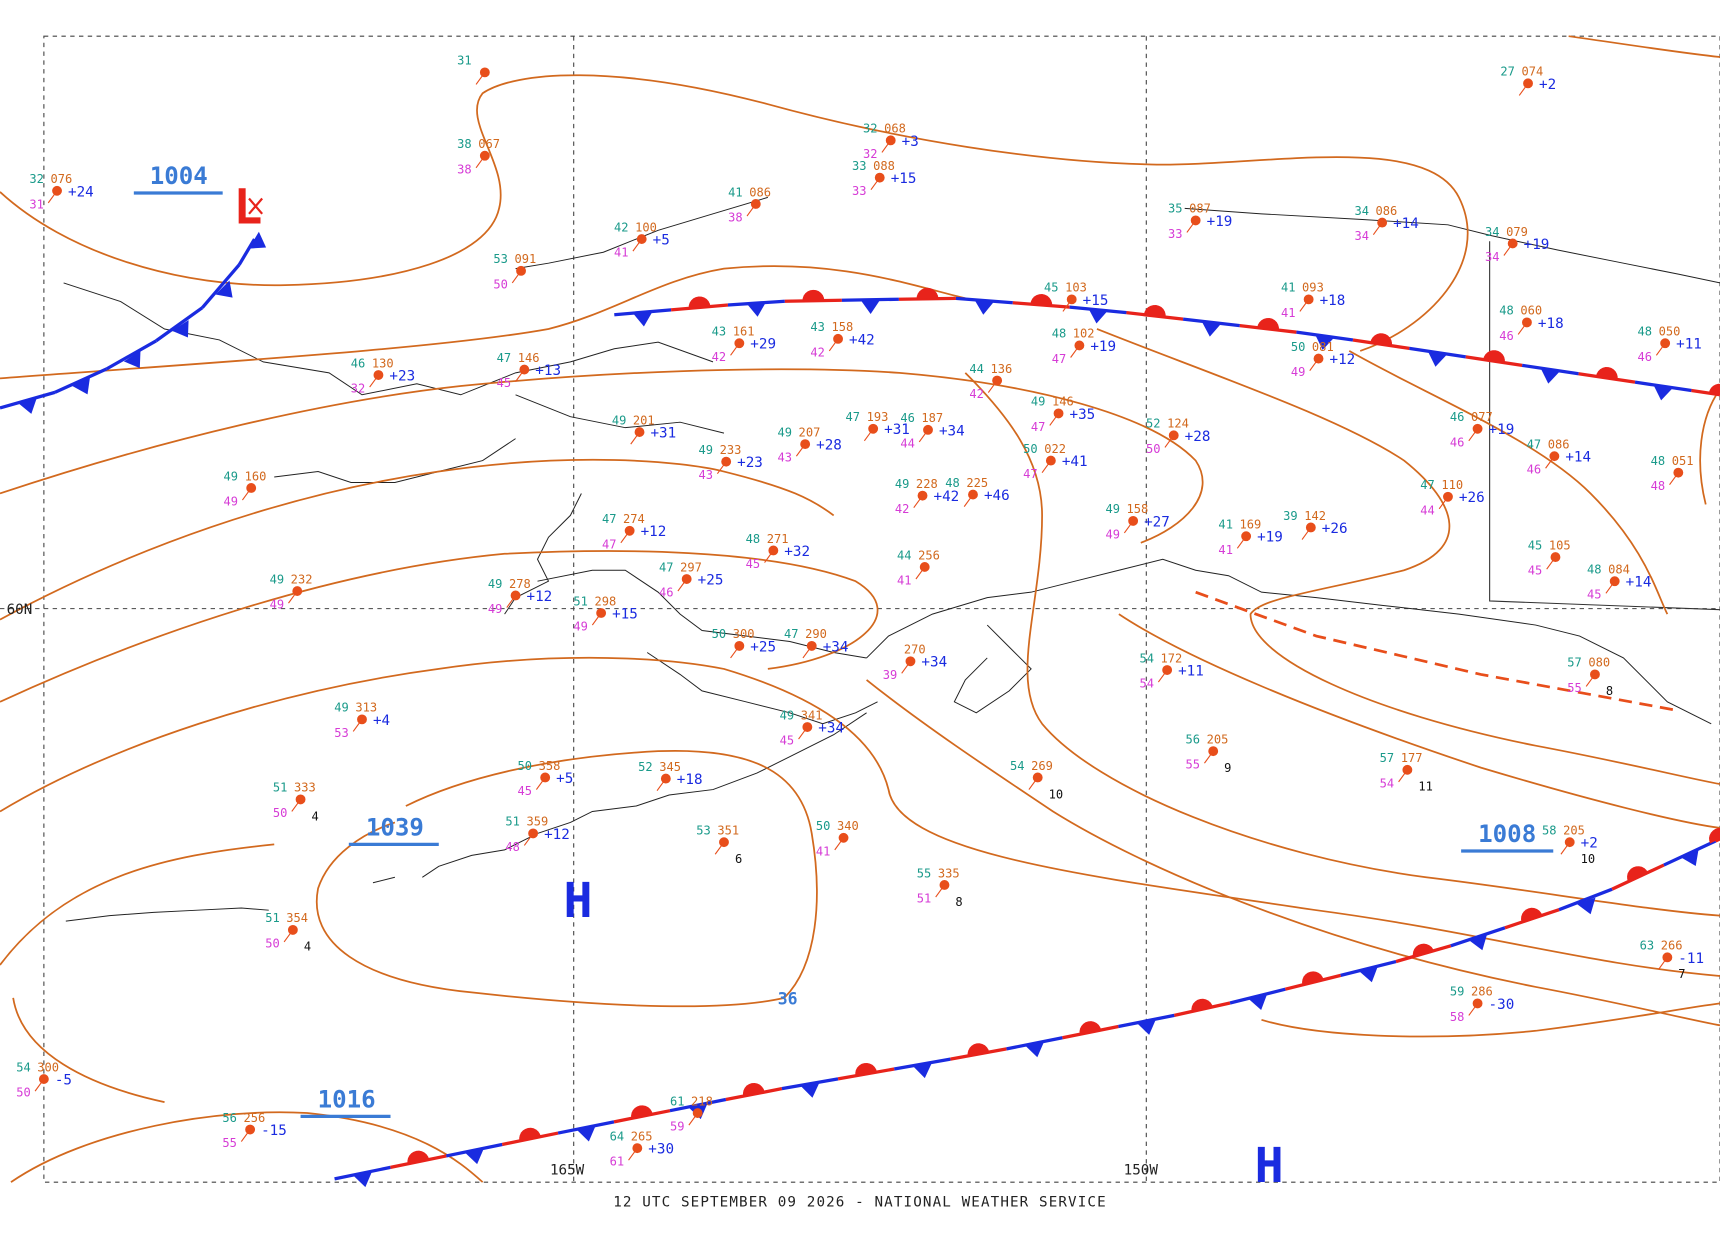  What do you see at coordinates (602, 456) in the screenshot?
I see `isobar` at bounding box center [602, 456].